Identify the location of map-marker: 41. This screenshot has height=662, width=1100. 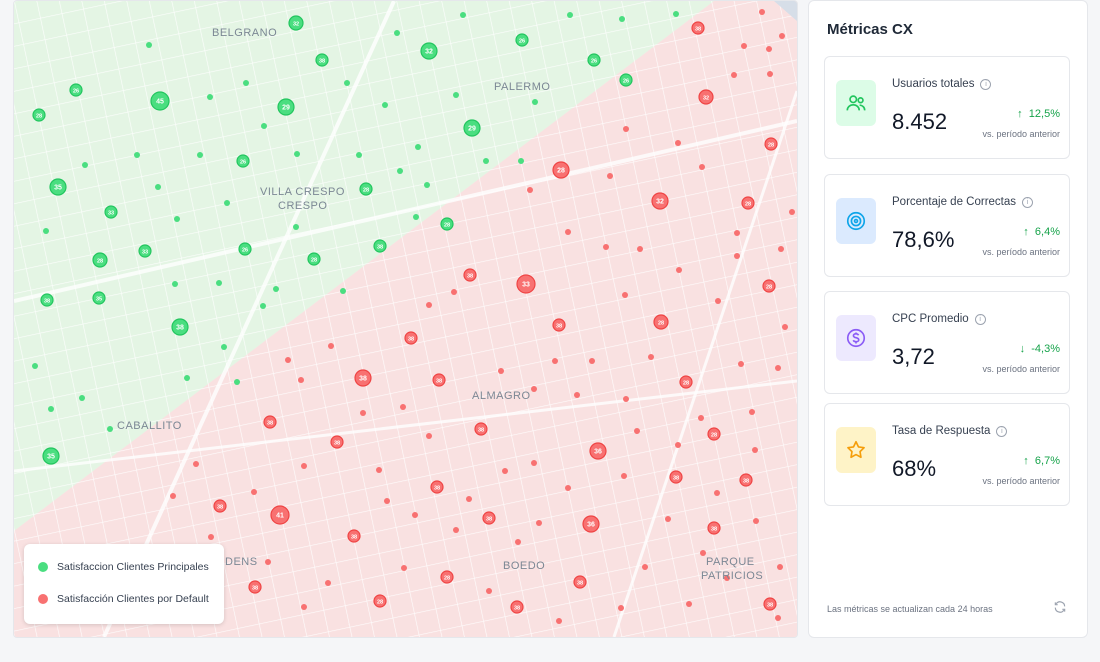
(280, 515).